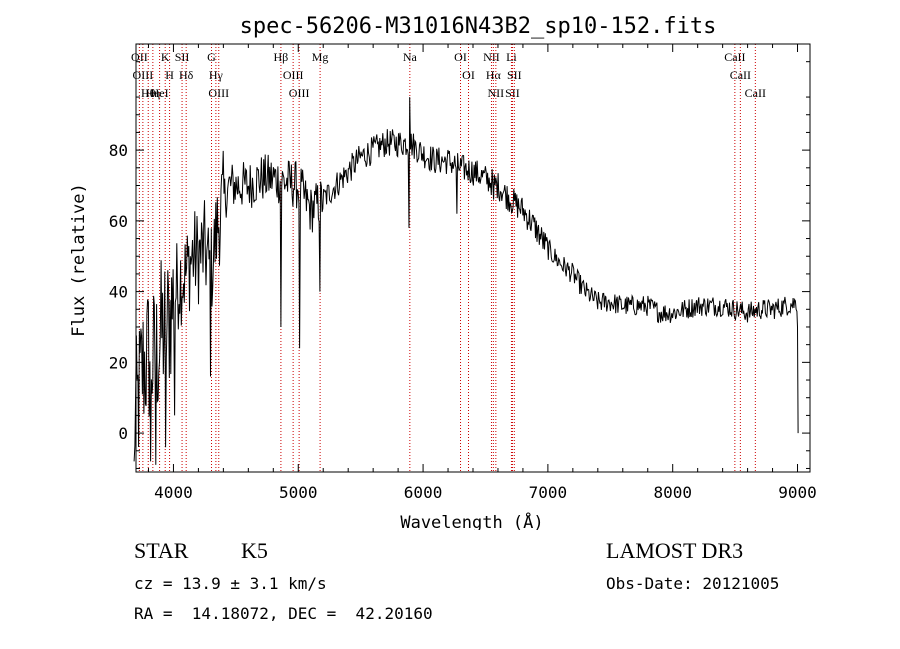  Describe the element at coordinates (478, 26) in the screenshot. I see `chart-title: spec-56206-M31016N43B2_sp10-152.fits` at that location.